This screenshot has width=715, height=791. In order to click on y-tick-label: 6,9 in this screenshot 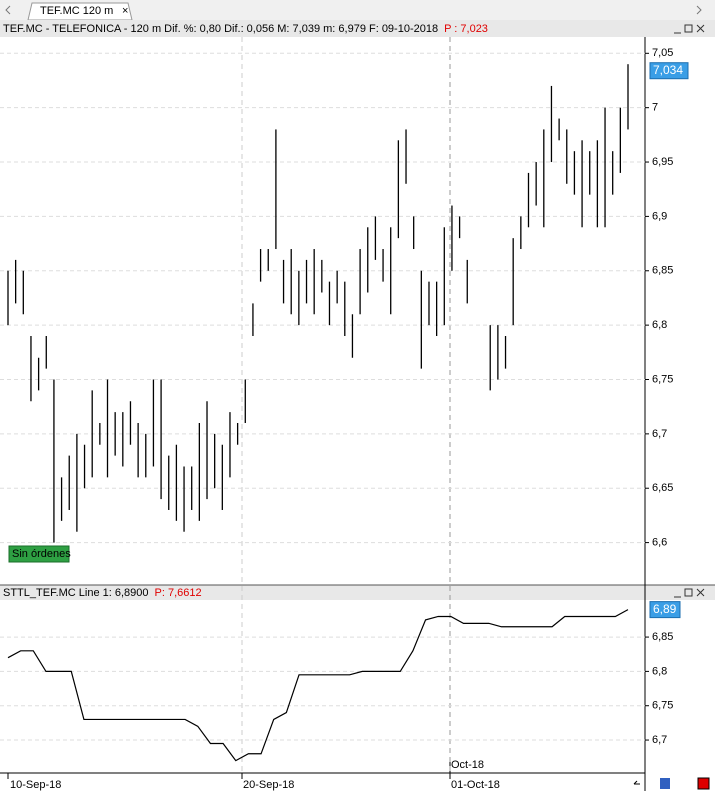, I will do `click(659, 216)`.